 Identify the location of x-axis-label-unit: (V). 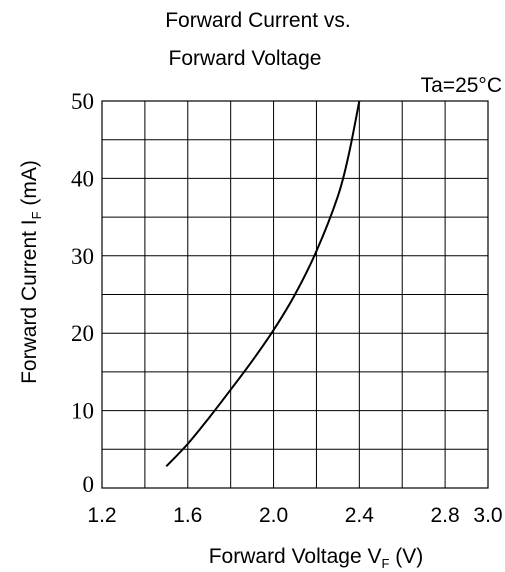
(406, 556).